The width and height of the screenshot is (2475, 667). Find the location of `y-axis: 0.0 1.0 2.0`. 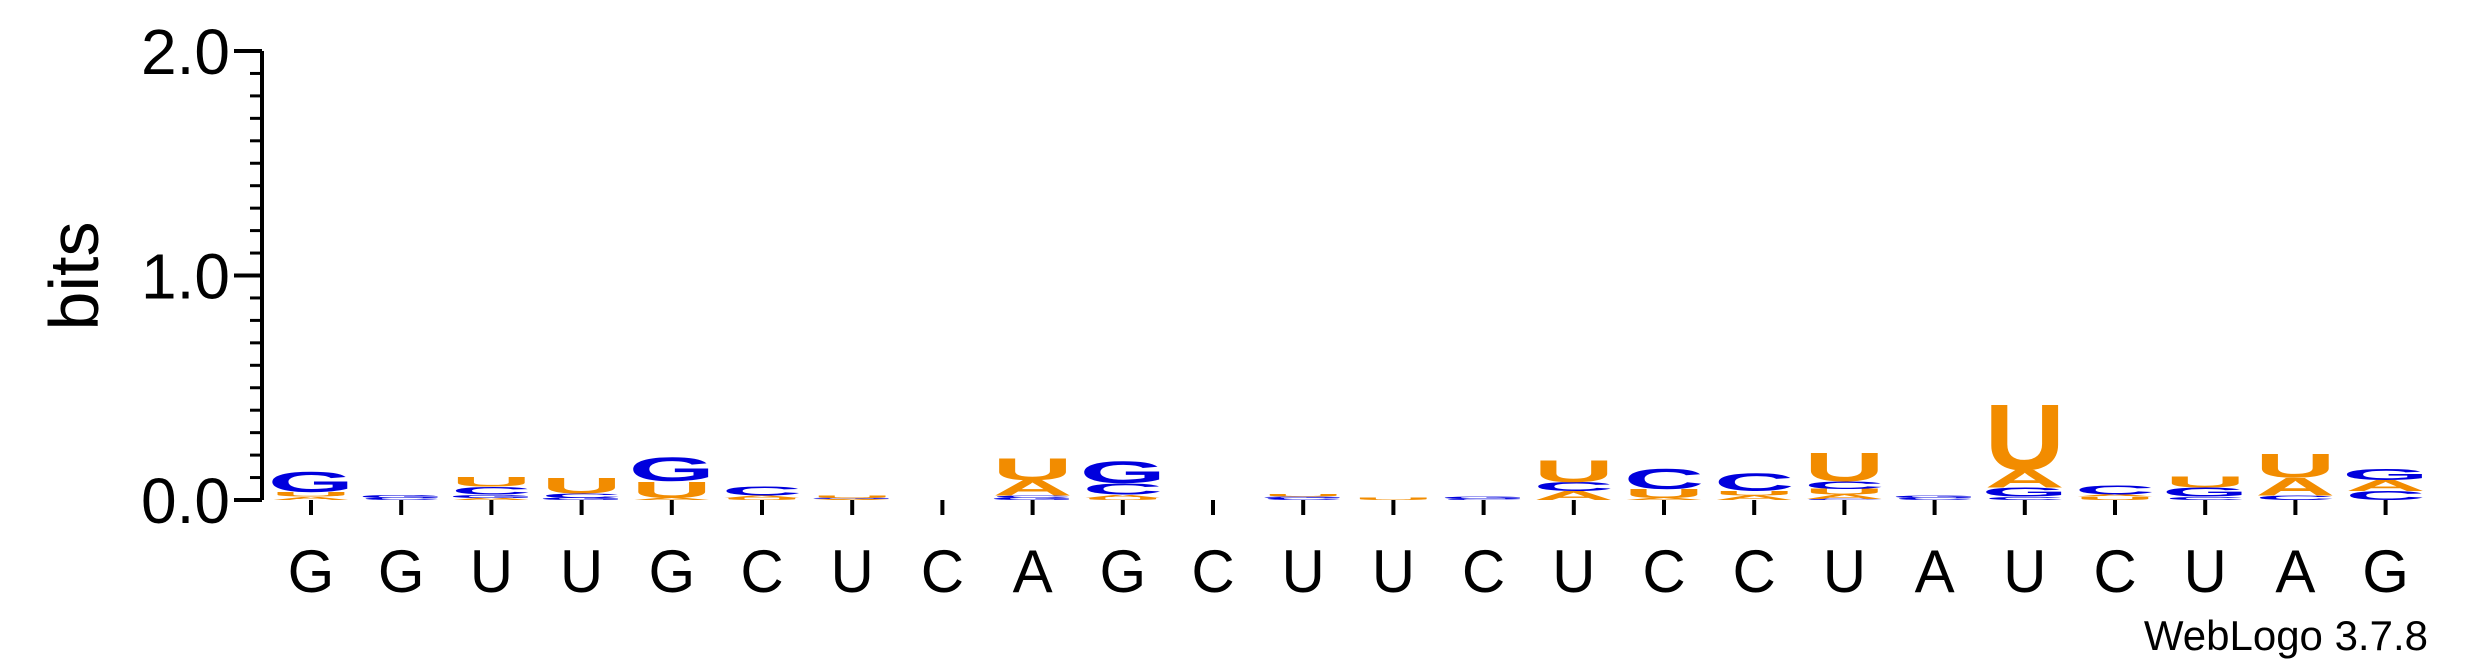

y-axis: 0.0 1.0 2.0 is located at coordinates (202, 276).